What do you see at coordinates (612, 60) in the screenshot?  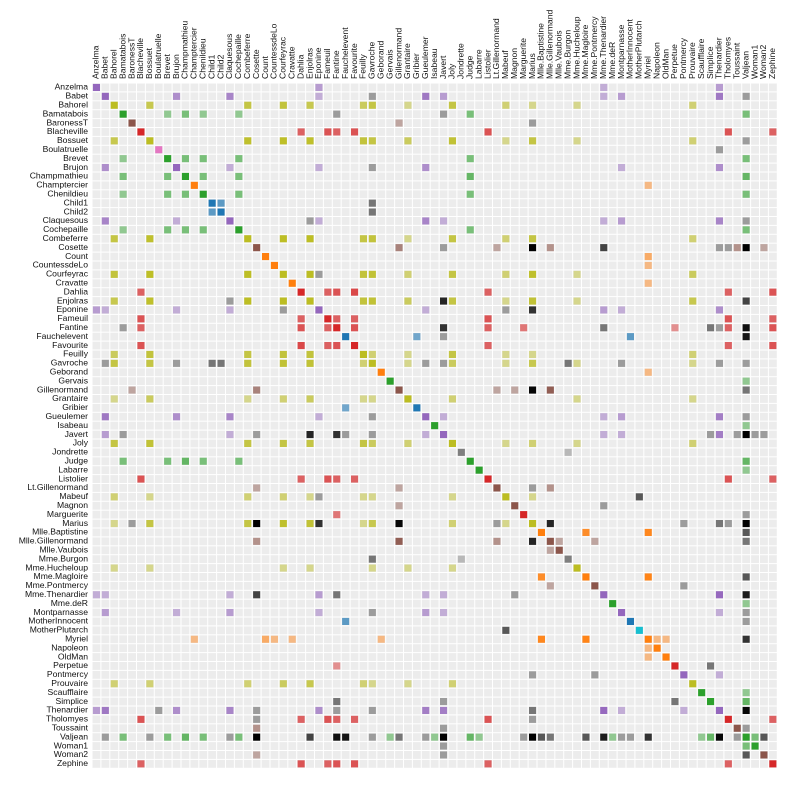 I see `column-label: Mme.deR` at bounding box center [612, 60].